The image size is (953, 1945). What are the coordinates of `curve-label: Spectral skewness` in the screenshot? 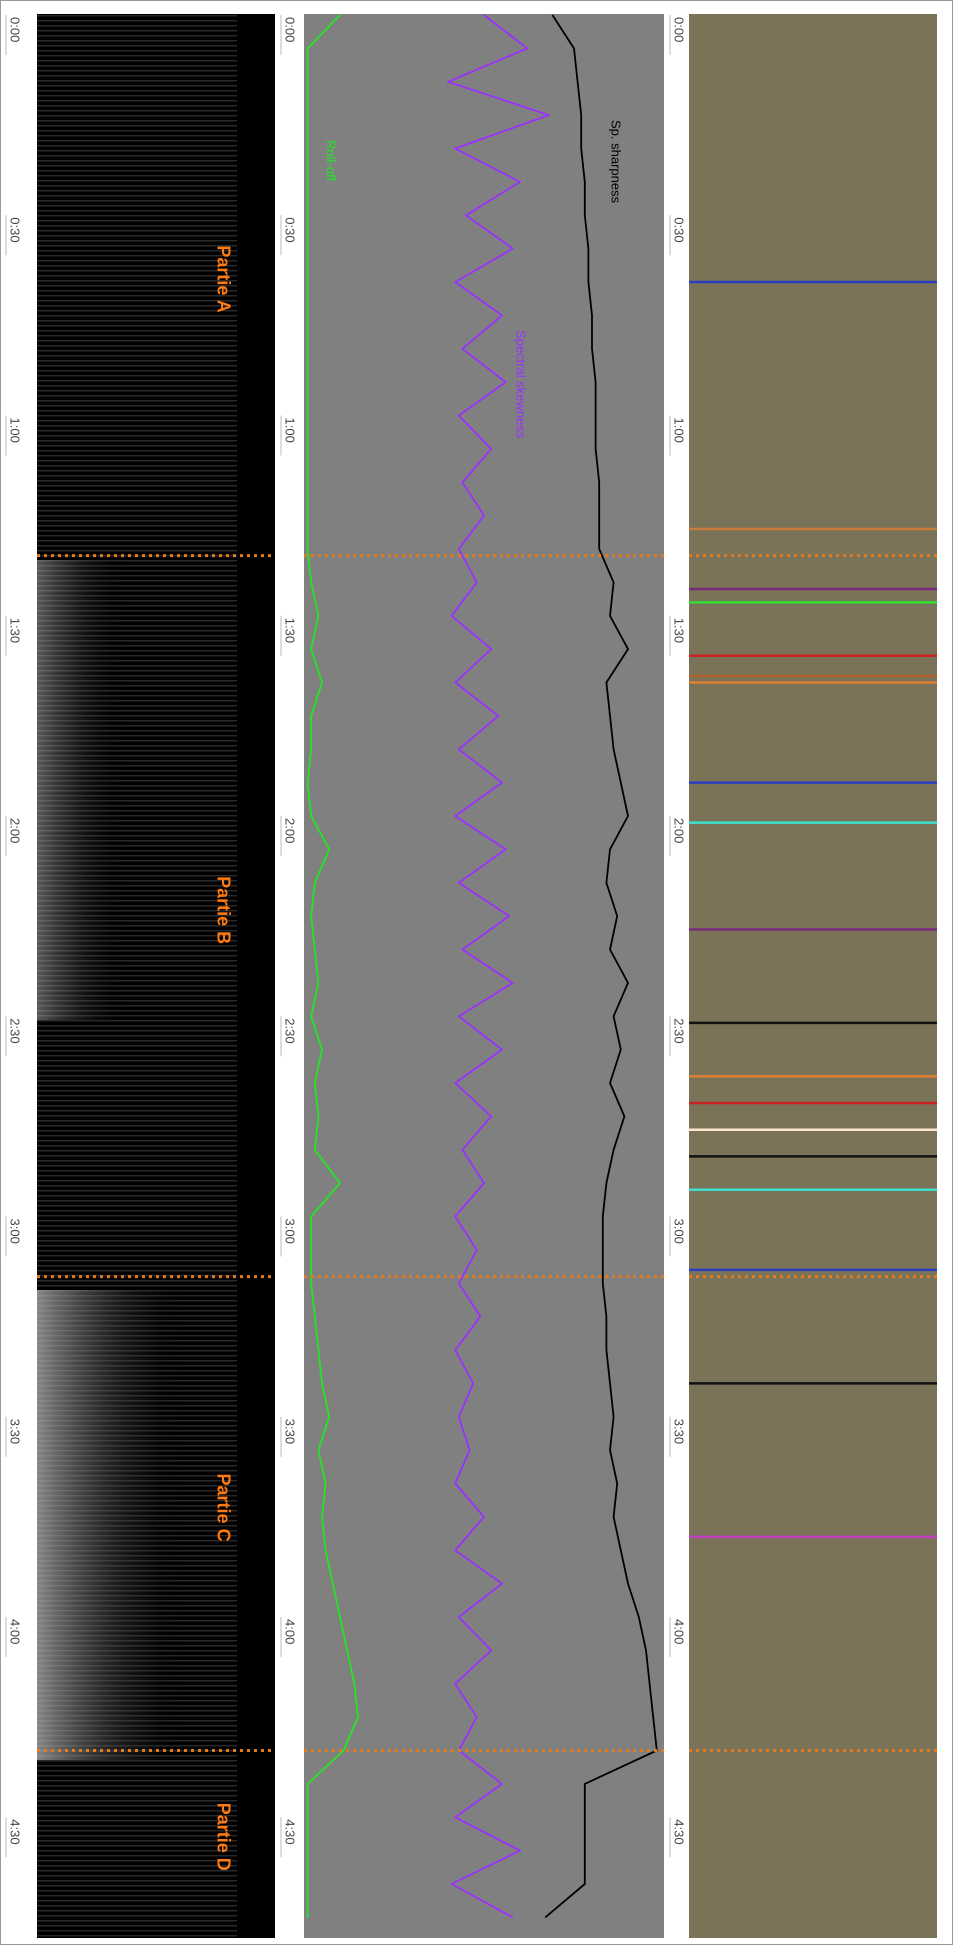 It's located at (521, 384).